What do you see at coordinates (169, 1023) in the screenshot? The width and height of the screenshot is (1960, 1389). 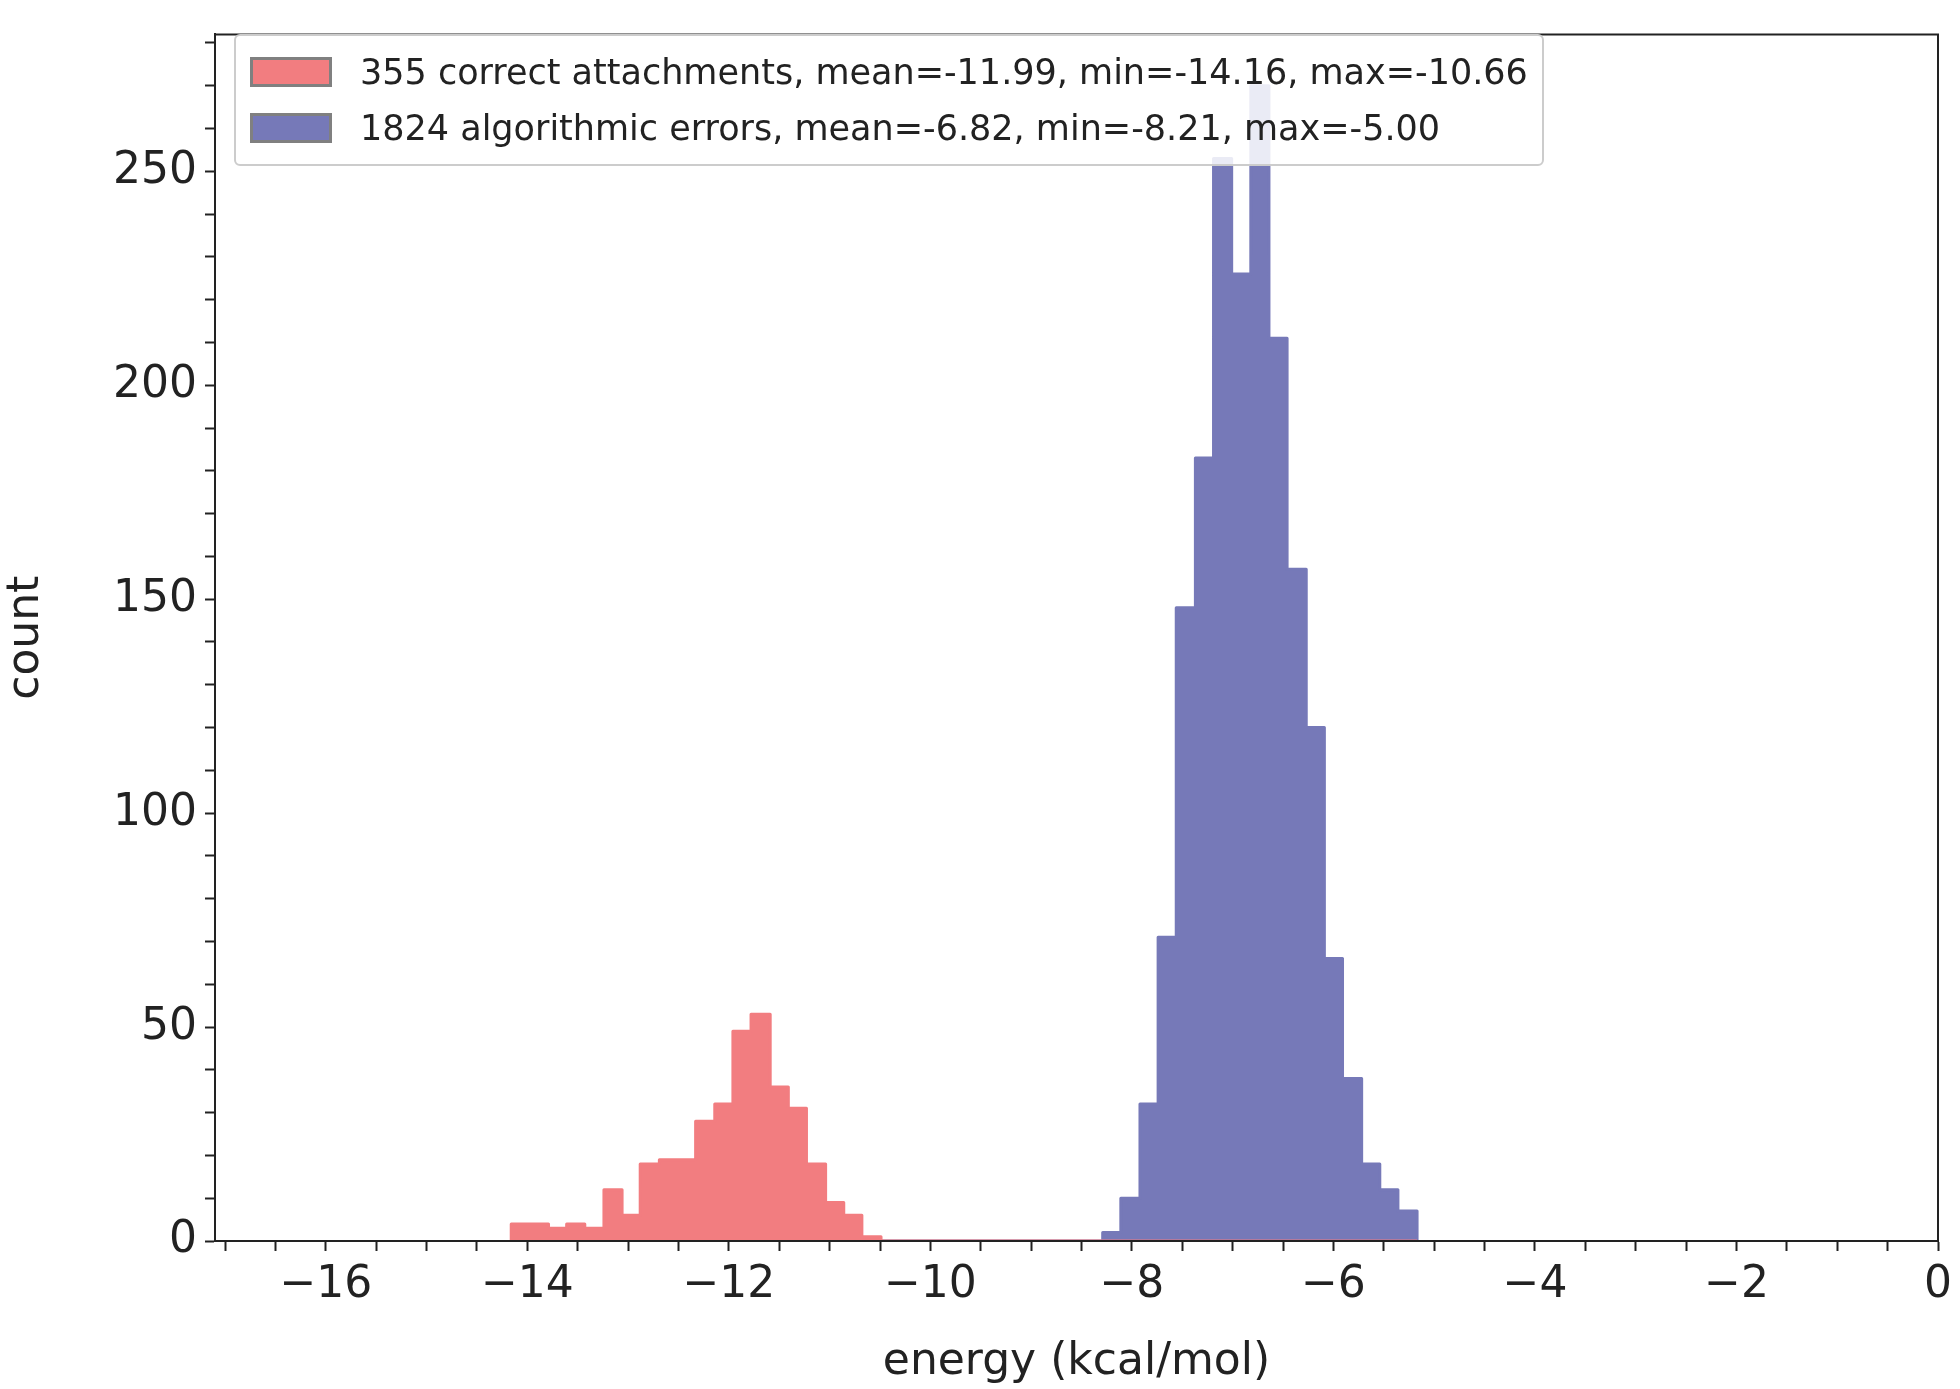 I see `y-tick-label: 50` at bounding box center [169, 1023].